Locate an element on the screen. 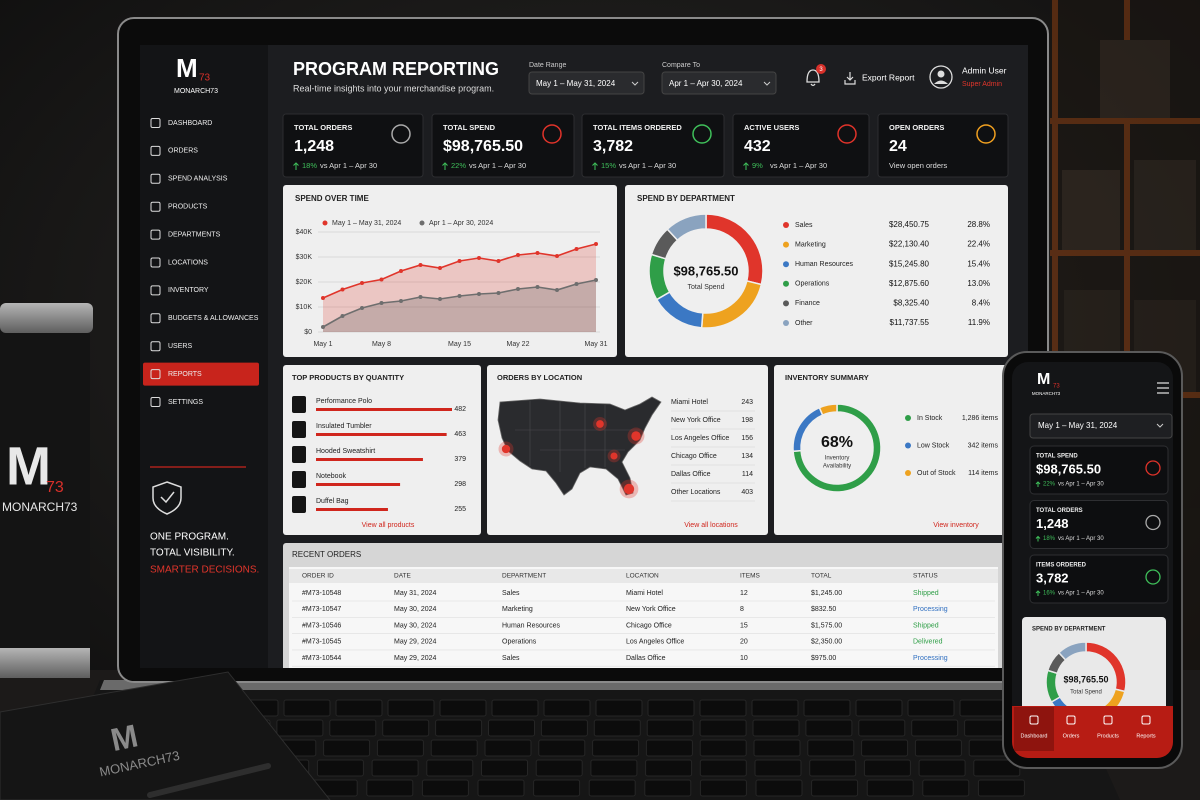  cell: #M73-10547 is located at coordinates (321, 609).